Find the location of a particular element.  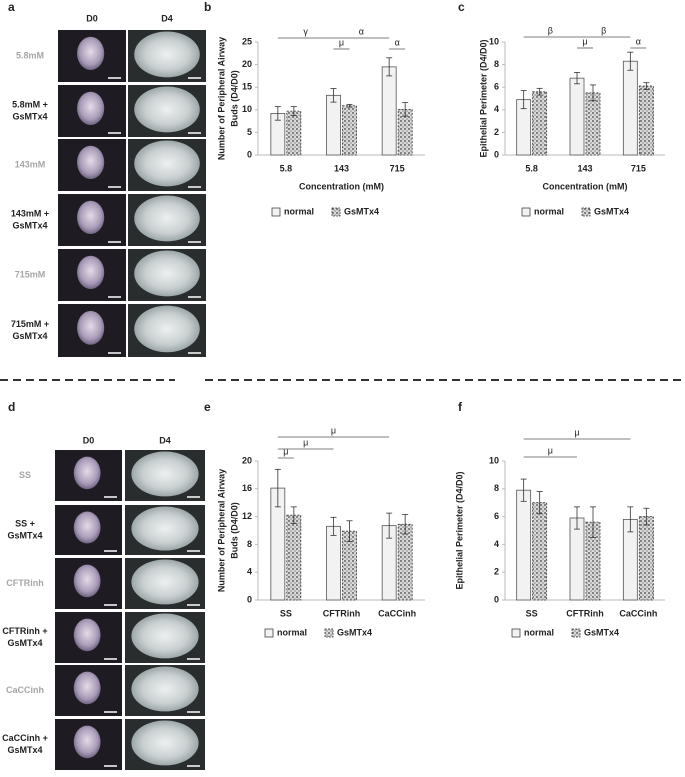

row-label: SS + is located at coordinates (25, 523).